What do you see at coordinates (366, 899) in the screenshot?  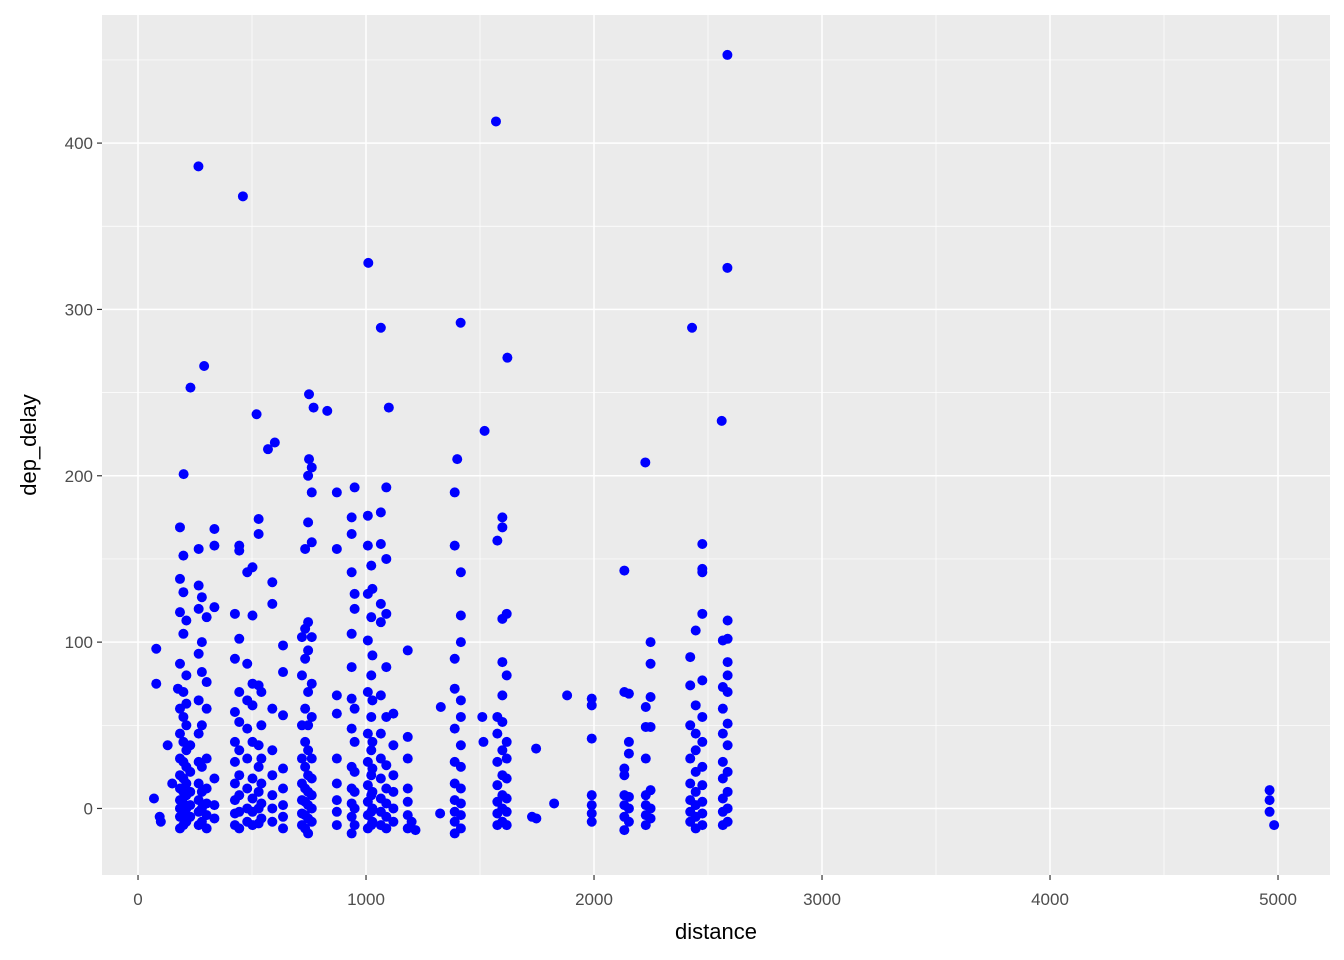 I see `x-tick-label: 1000` at bounding box center [366, 899].